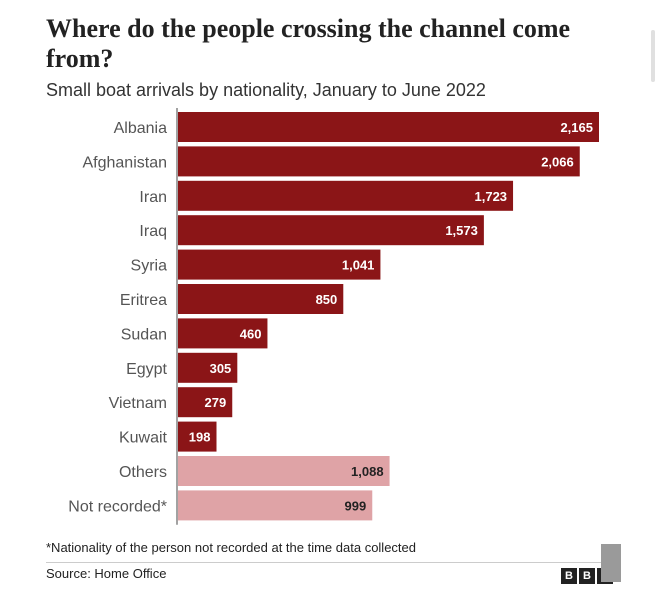 The image size is (661, 600). I want to click on value-label: 1,088, so click(367, 471).